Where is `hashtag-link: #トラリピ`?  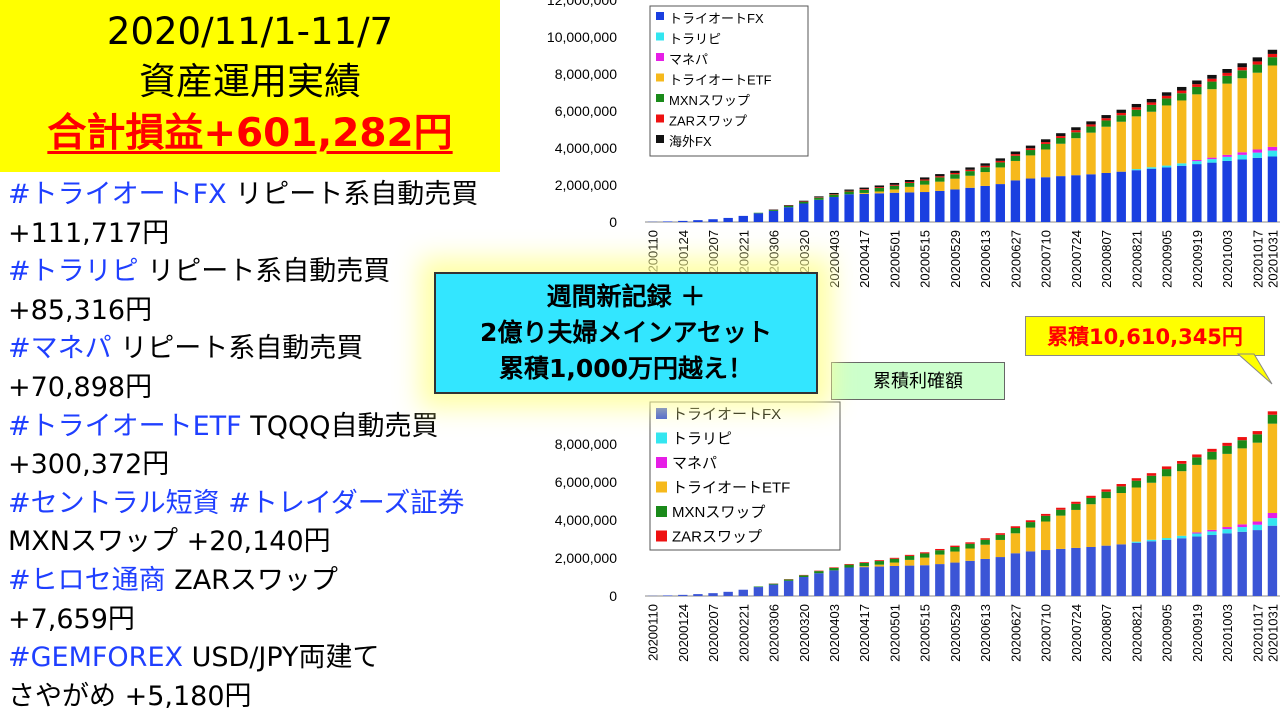
hashtag-link: #トラリピ is located at coordinates (73, 272).